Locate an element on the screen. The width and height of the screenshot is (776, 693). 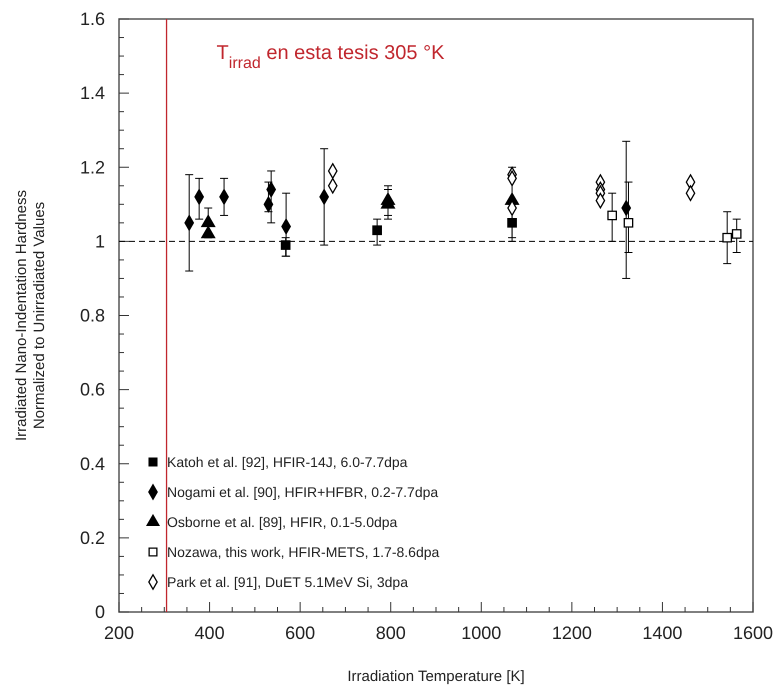
y-tick-label: 0.8 is located at coordinates (92, 316).